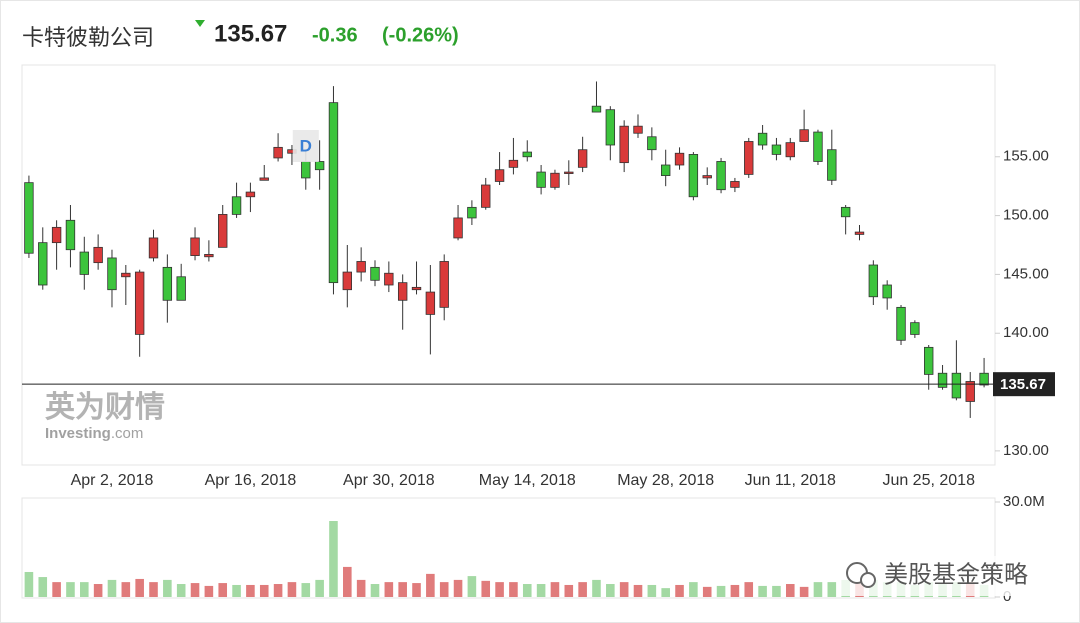 This screenshot has width=1080, height=623. I want to click on x-tick-label: Jun 11, 2018, so click(790, 480).